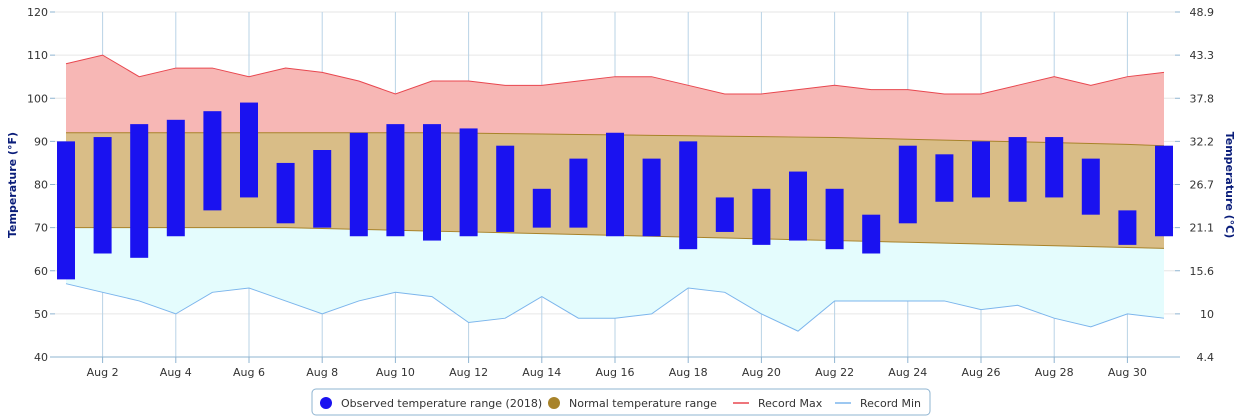  What do you see at coordinates (1202, 141) in the screenshot?
I see `y-right-tick-label: 32.2` at bounding box center [1202, 141].